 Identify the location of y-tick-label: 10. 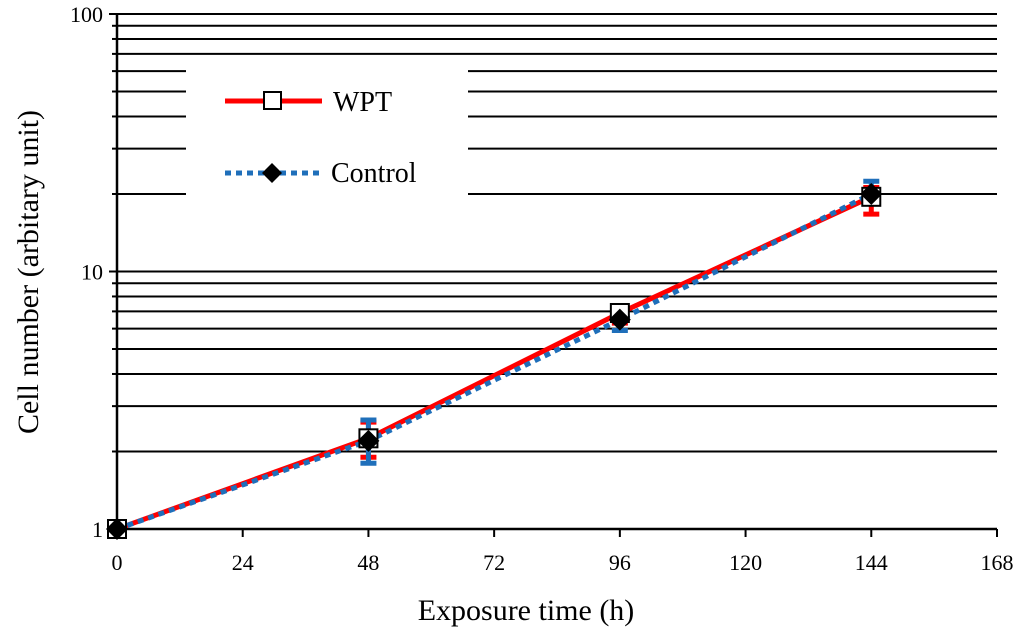
(92, 272).